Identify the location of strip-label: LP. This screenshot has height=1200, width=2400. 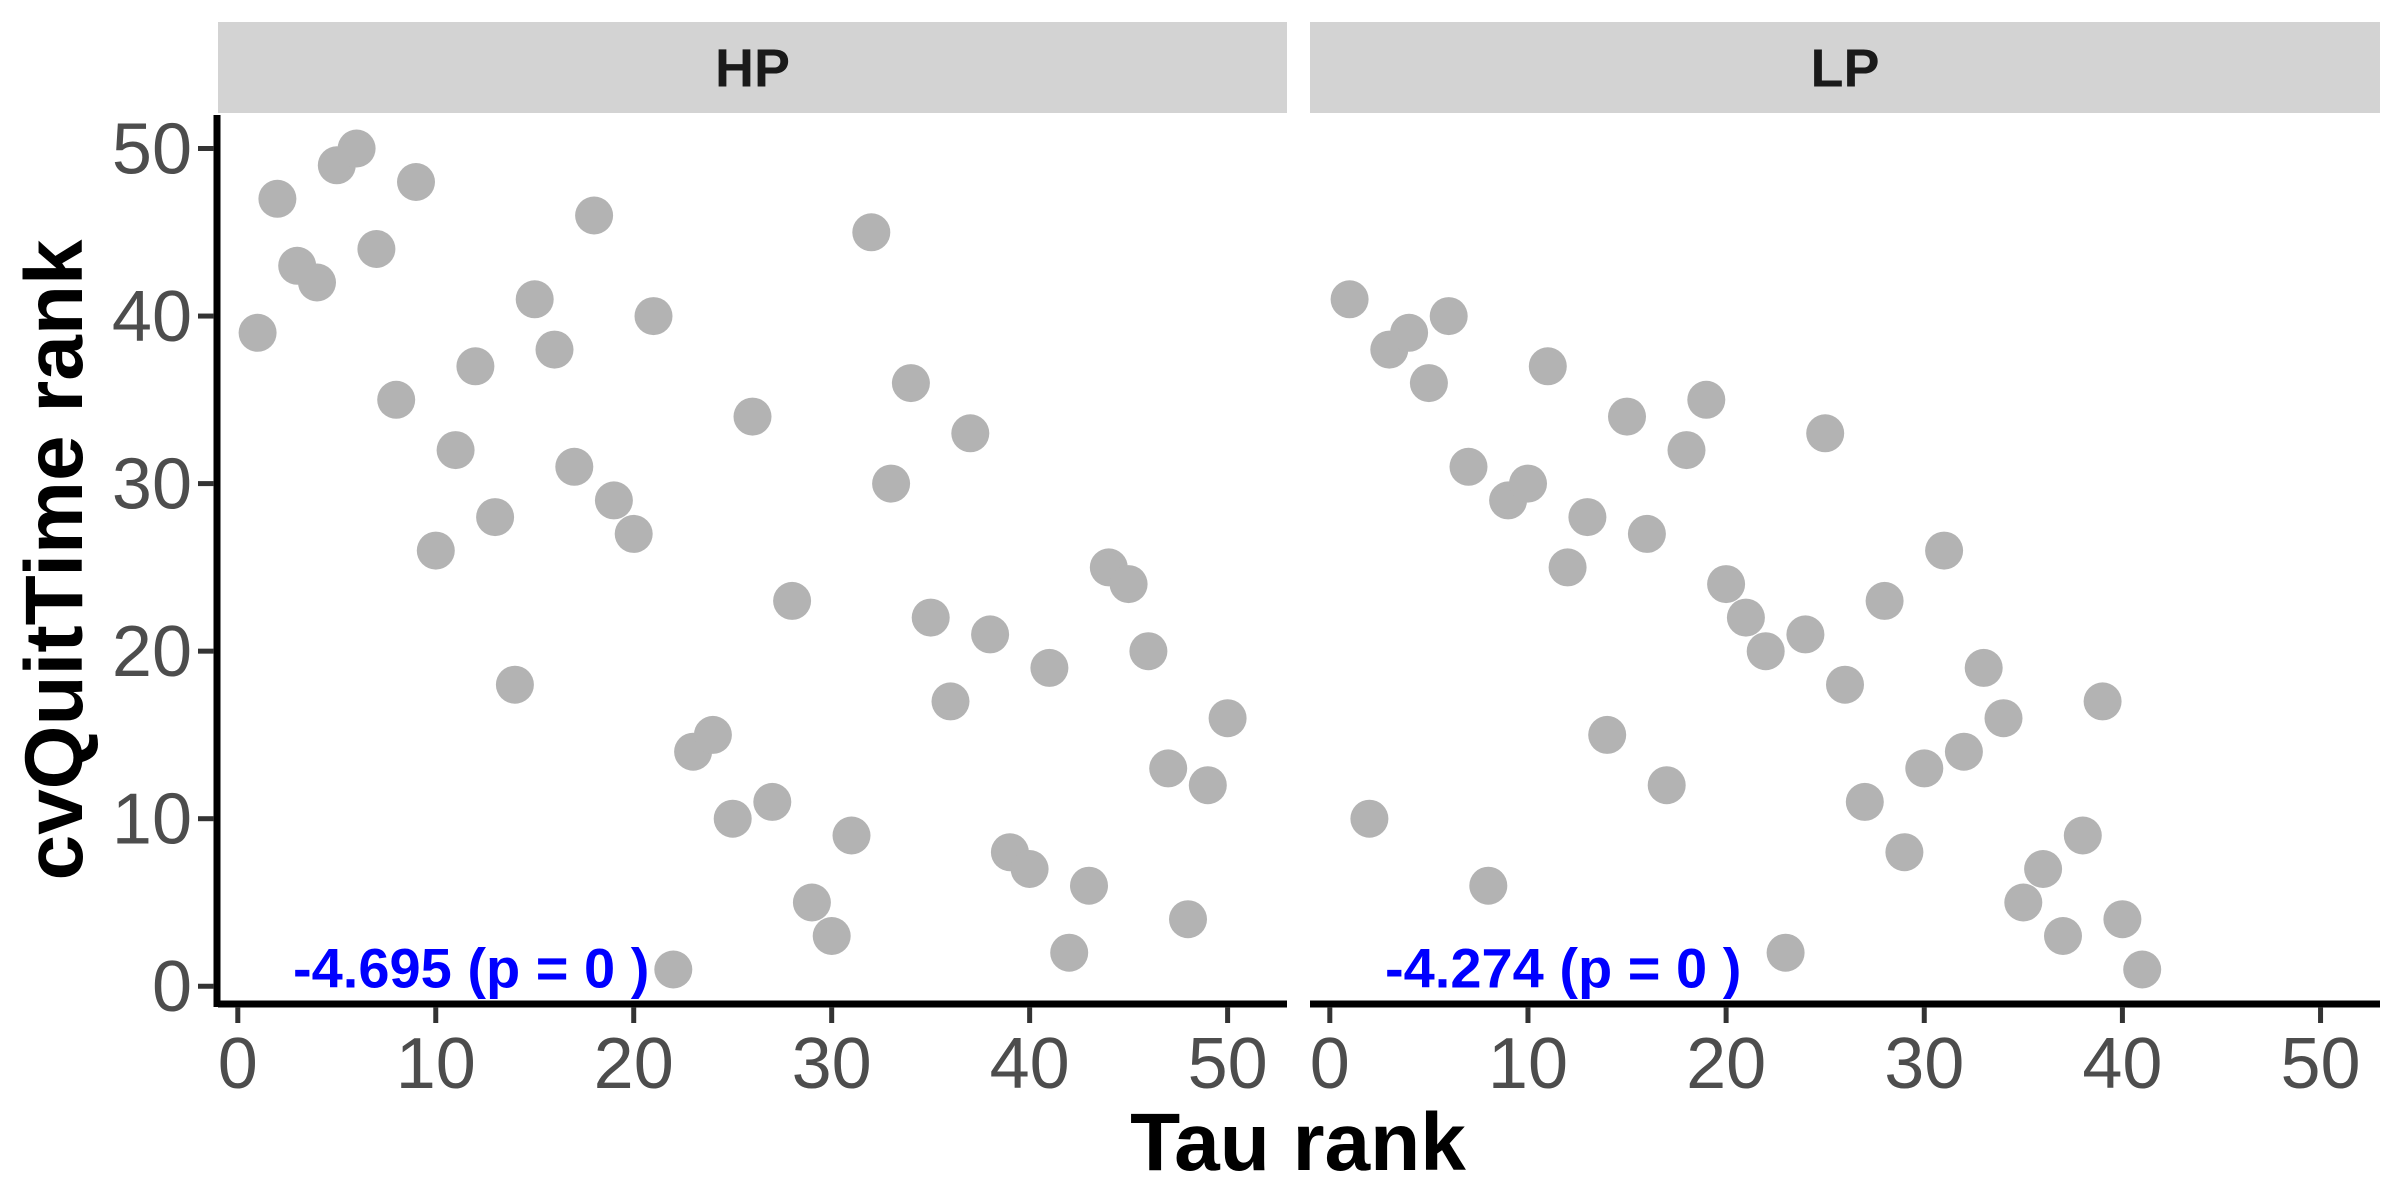
(1844, 69).